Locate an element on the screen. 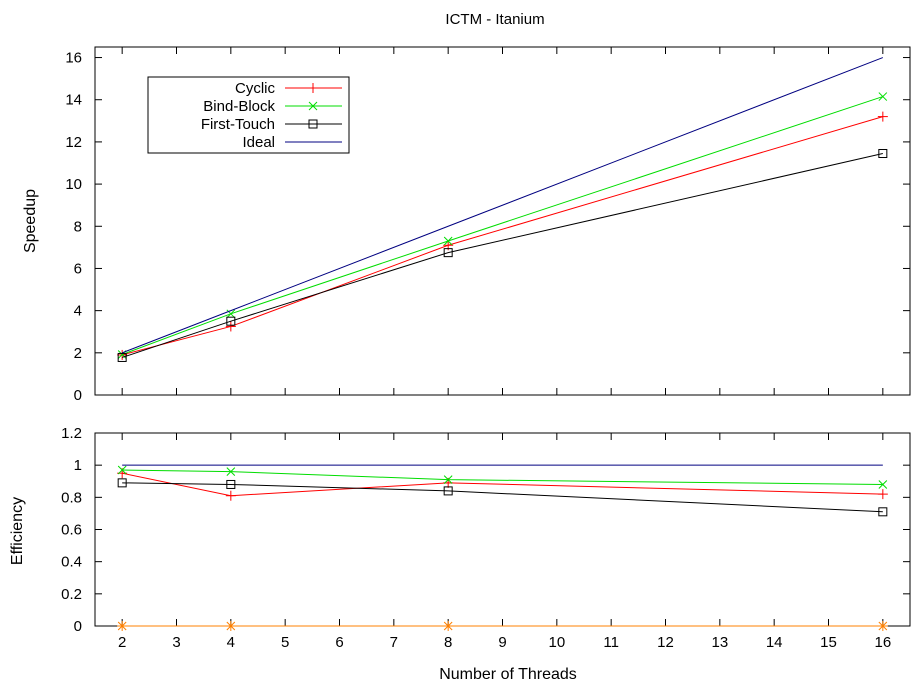 Image resolution: width=913 pixels, height=691 pixels. x-tick-label: 6 is located at coordinates (339, 642).